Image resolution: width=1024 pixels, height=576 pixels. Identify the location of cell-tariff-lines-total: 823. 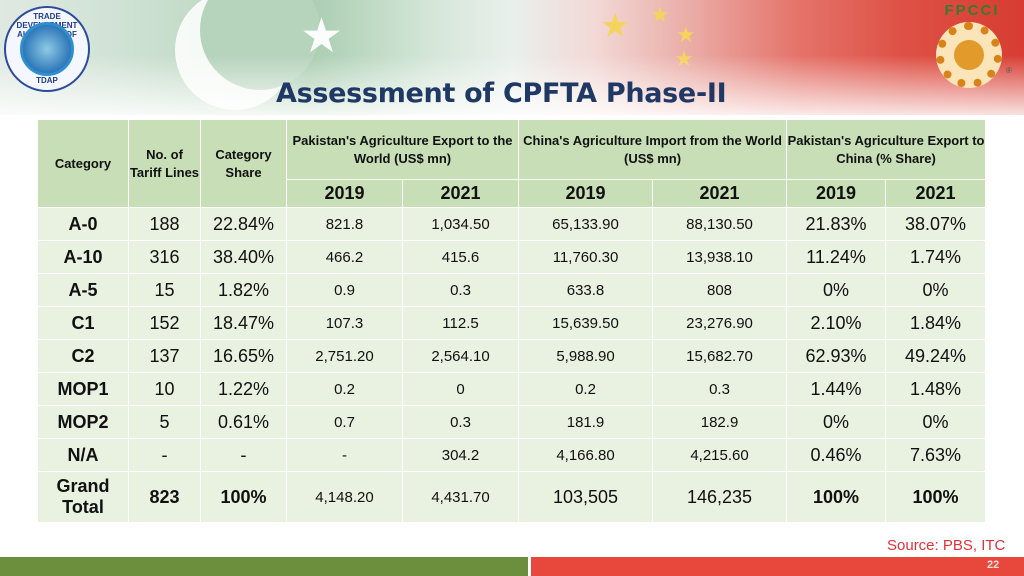
(164, 497).